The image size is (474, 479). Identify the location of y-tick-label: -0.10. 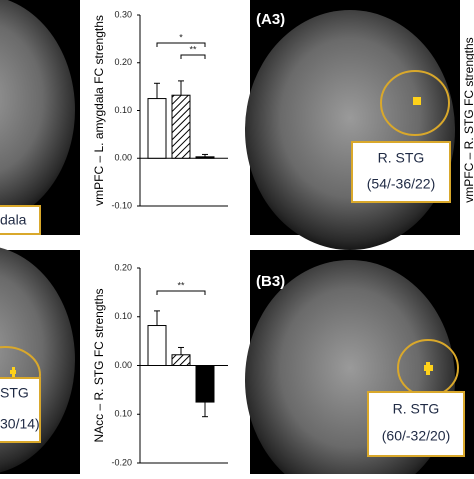
(121, 205).